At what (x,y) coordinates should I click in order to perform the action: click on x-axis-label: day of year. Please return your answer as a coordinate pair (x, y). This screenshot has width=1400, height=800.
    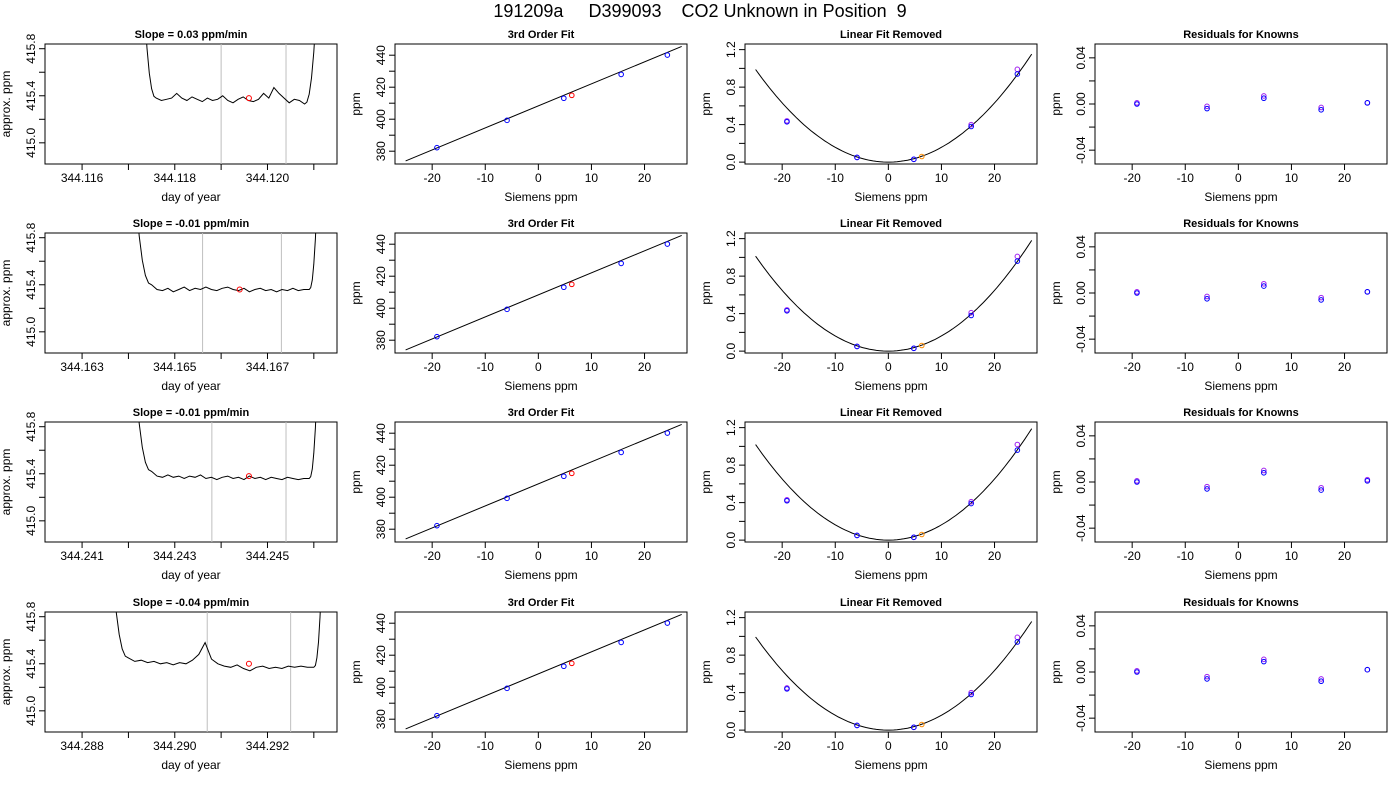
    Looking at the image, I should click on (190, 197).